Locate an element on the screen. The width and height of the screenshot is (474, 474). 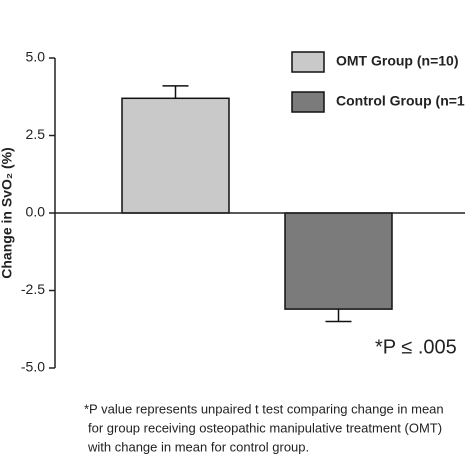
legend-label: OMT Group (n=10) is located at coordinates (397, 61).